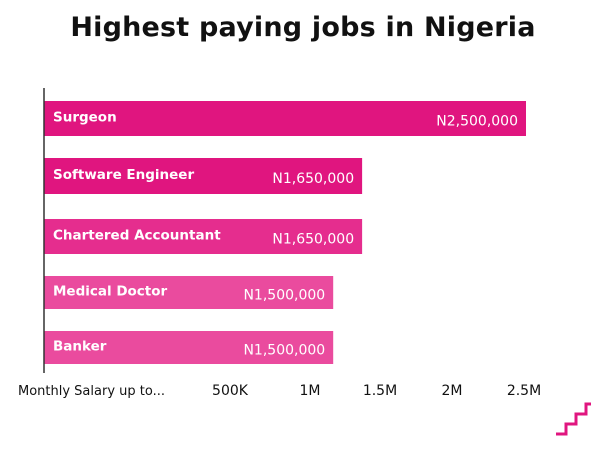 The width and height of the screenshot is (606, 455). What do you see at coordinates (573, 419) in the screenshot?
I see `stairs-icon` at bounding box center [573, 419].